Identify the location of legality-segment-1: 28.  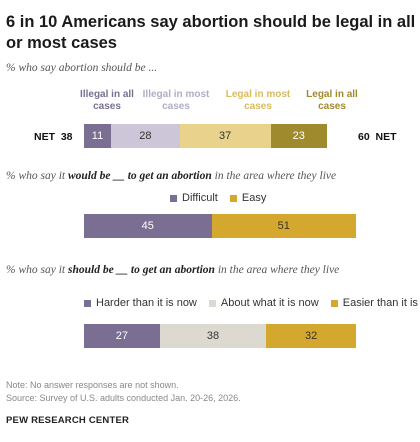
(145, 136).